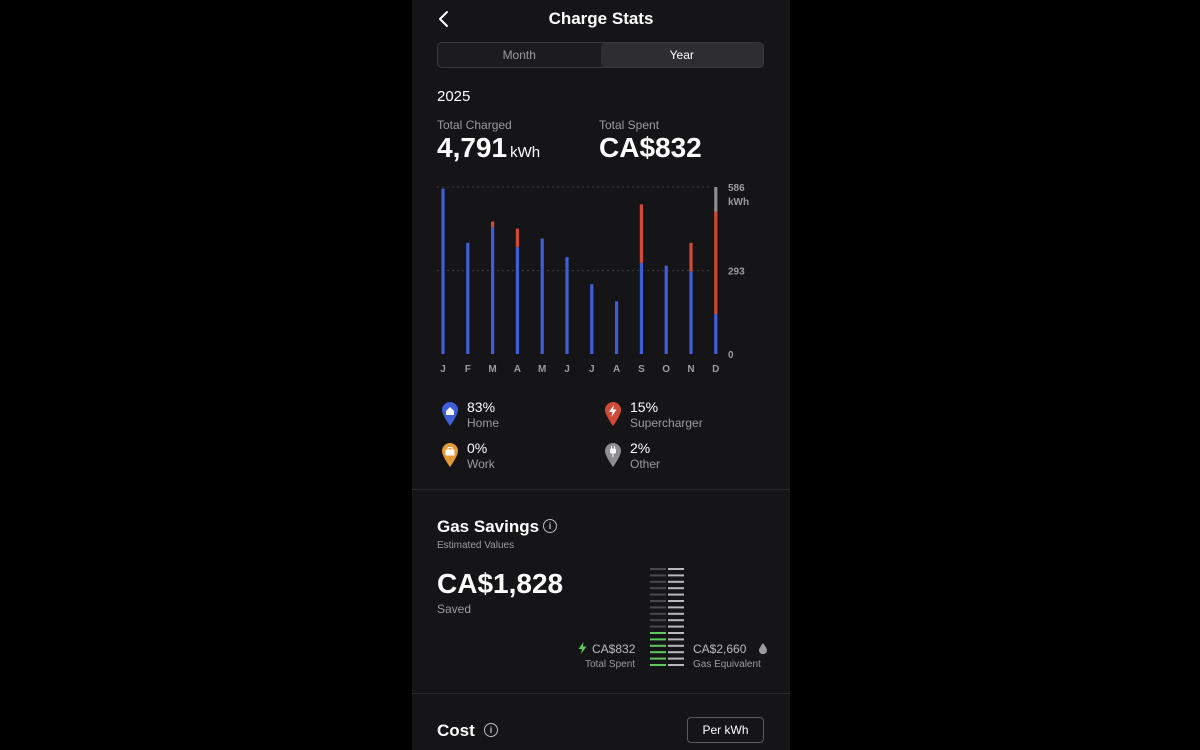 This screenshot has width=1200, height=750. What do you see at coordinates (450, 414) in the screenshot?
I see `home-icon` at bounding box center [450, 414].